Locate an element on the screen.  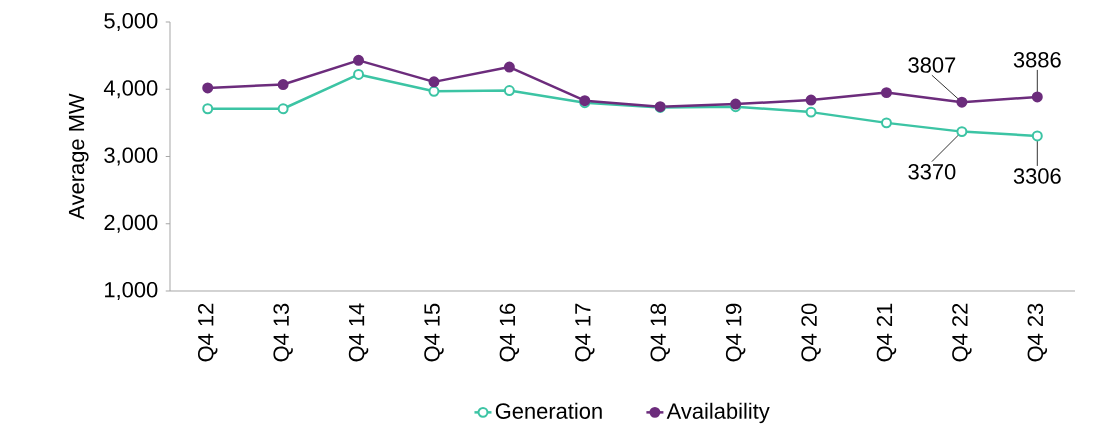
y-axis-title: Average MW is located at coordinates (78, 156).